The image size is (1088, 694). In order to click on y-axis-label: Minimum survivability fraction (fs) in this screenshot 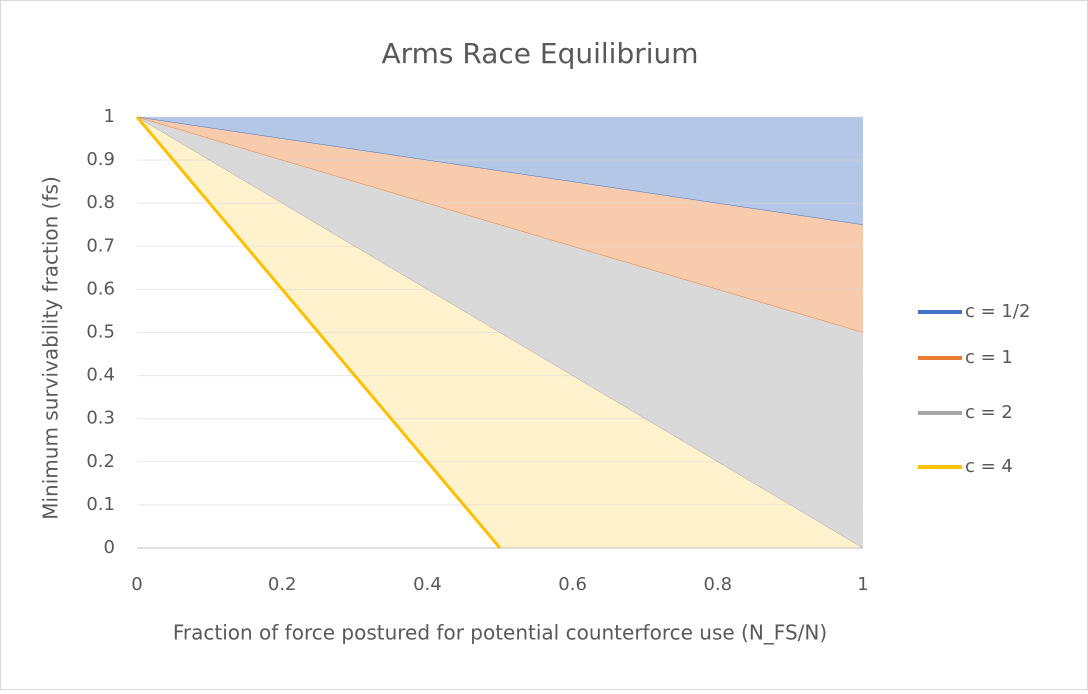, I will do `click(51, 348)`.